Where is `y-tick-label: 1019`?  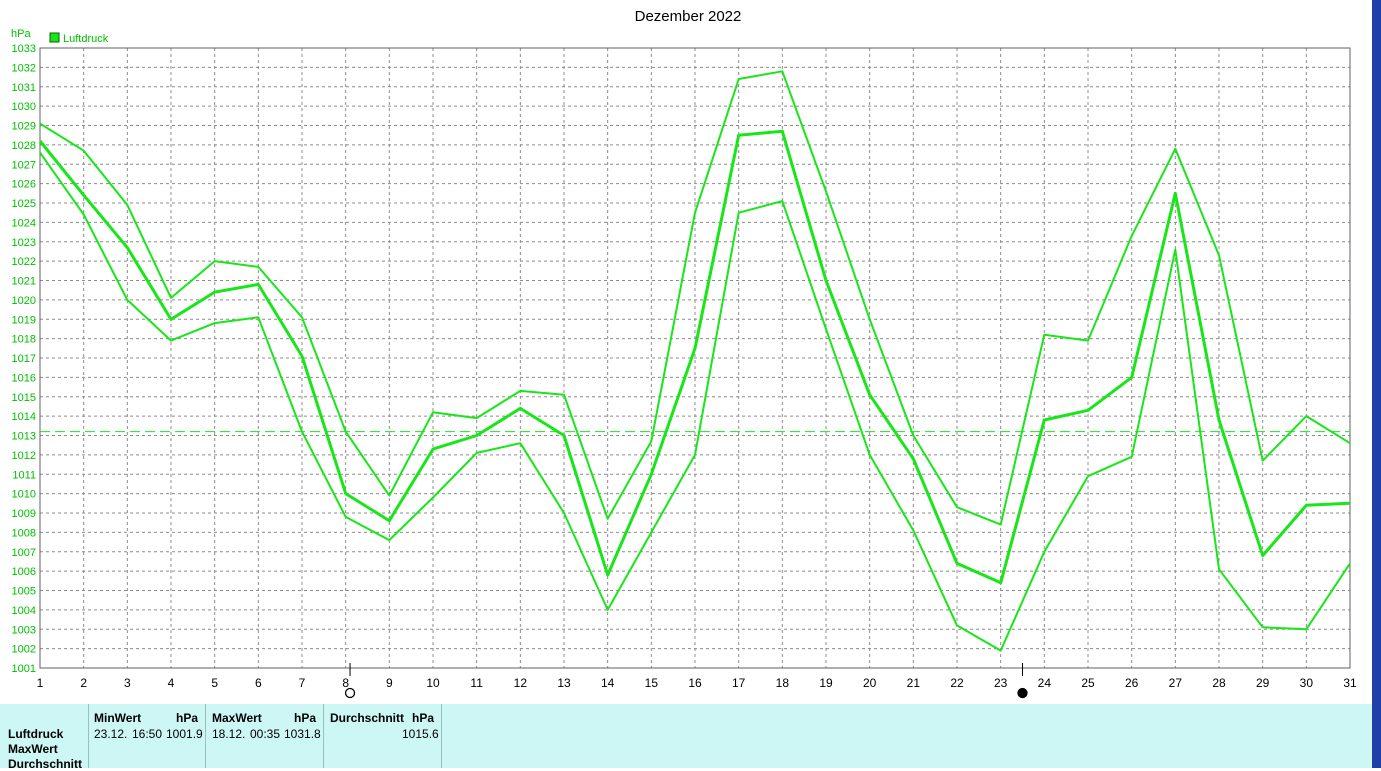
y-tick-label: 1019 is located at coordinates (24, 320).